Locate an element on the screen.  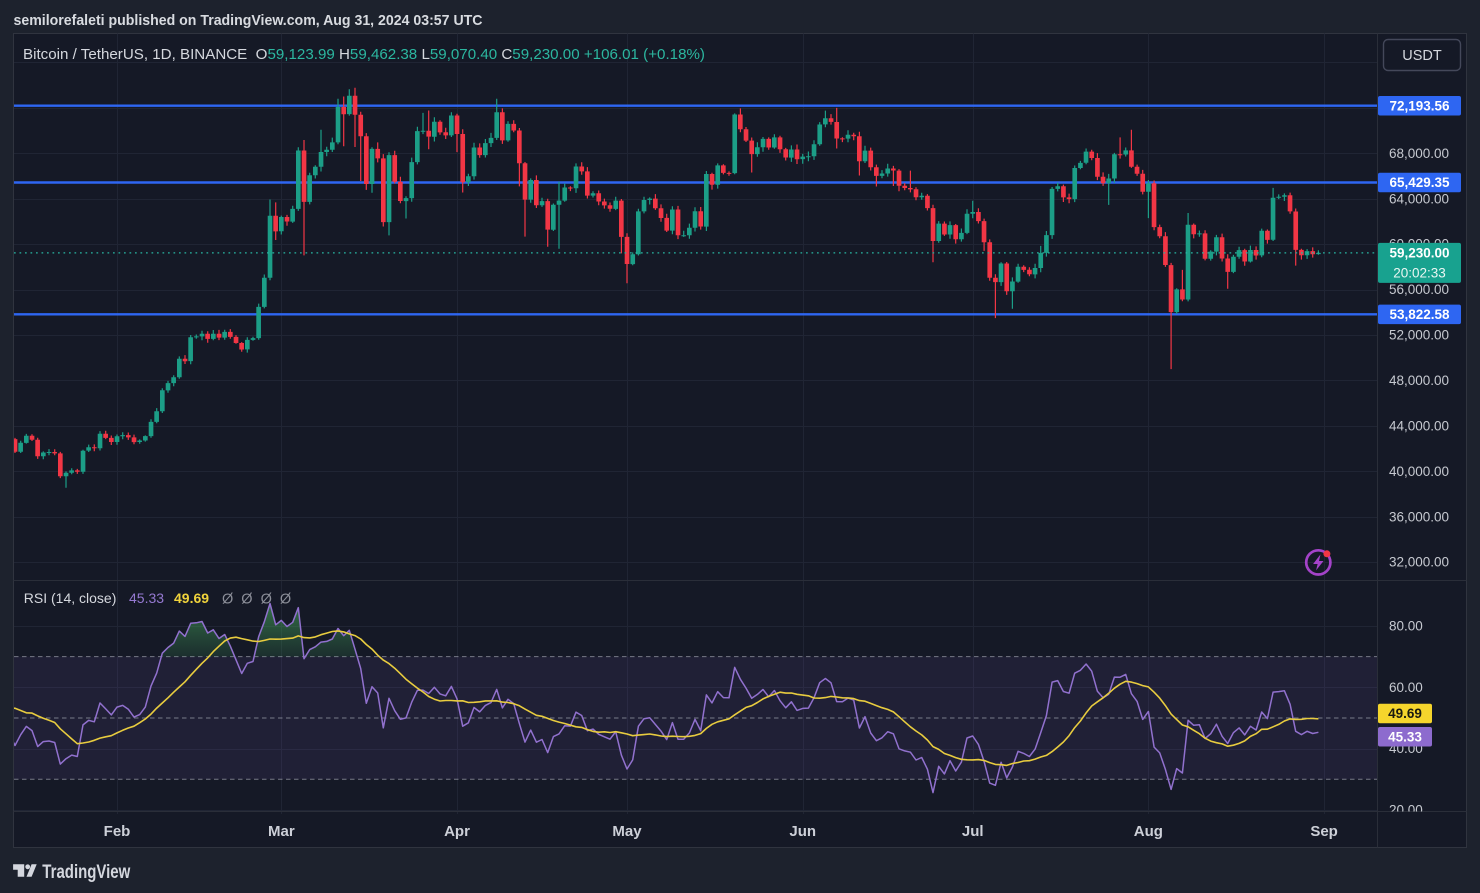
svg-text: Aug is located at coordinates (1148, 831).